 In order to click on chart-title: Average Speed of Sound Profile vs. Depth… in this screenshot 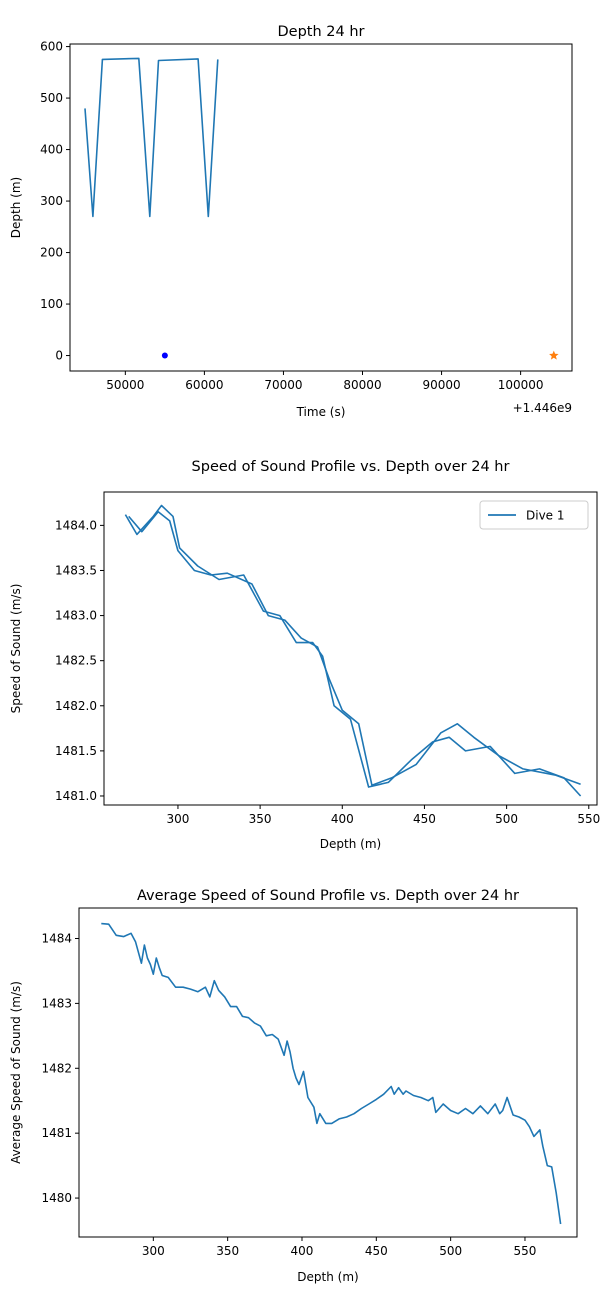, I will do `click(328, 896)`.